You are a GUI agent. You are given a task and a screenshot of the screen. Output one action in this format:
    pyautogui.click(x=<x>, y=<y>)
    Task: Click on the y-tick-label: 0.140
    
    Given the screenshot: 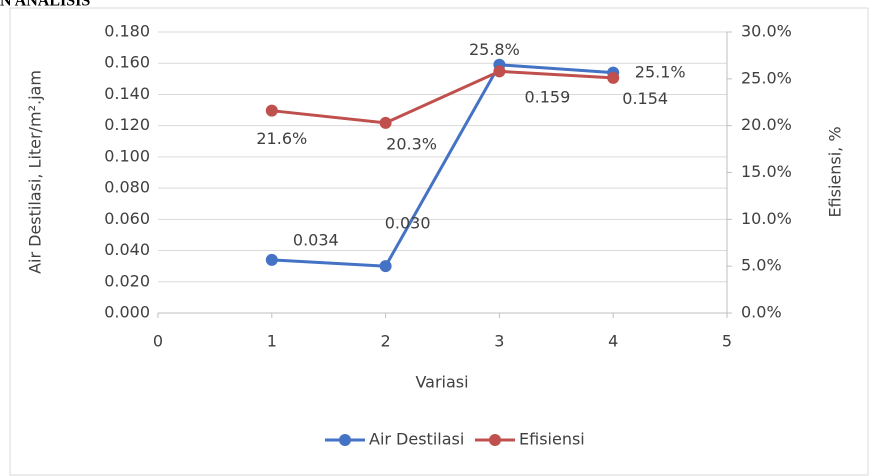 What is the action you would take?
    pyautogui.click(x=127, y=93)
    